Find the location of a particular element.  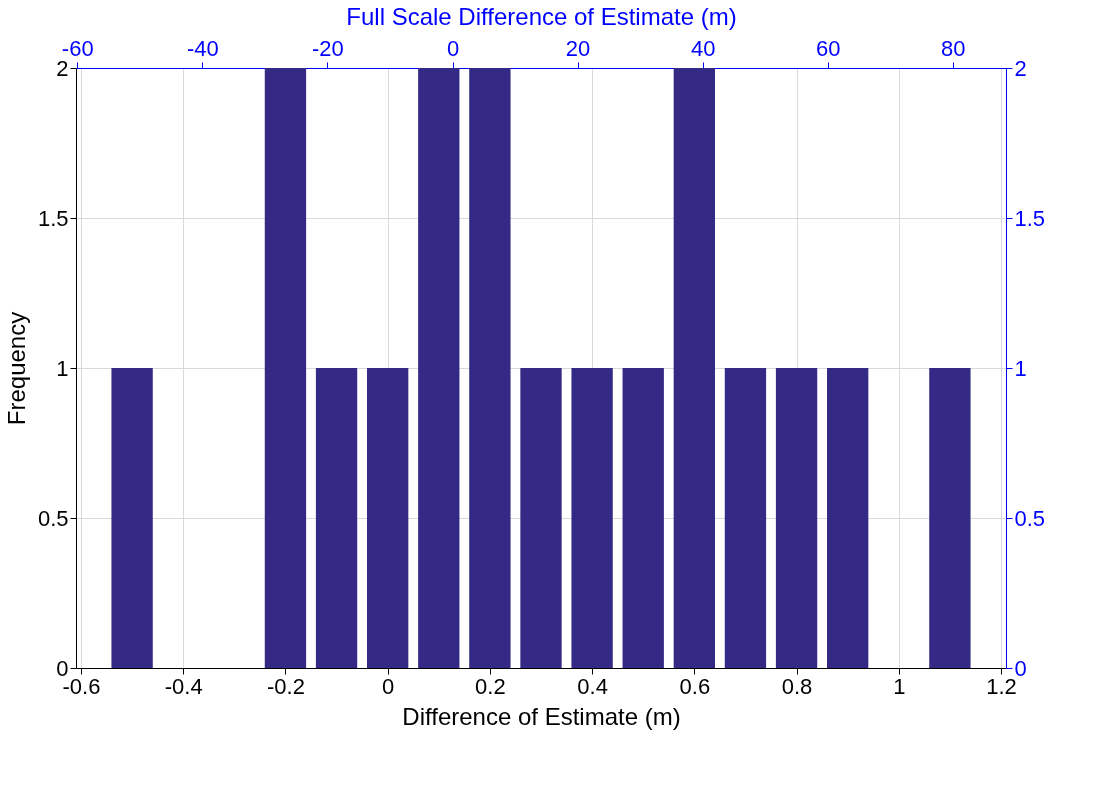

y-axis-title: Frequency is located at coordinates (16, 368).